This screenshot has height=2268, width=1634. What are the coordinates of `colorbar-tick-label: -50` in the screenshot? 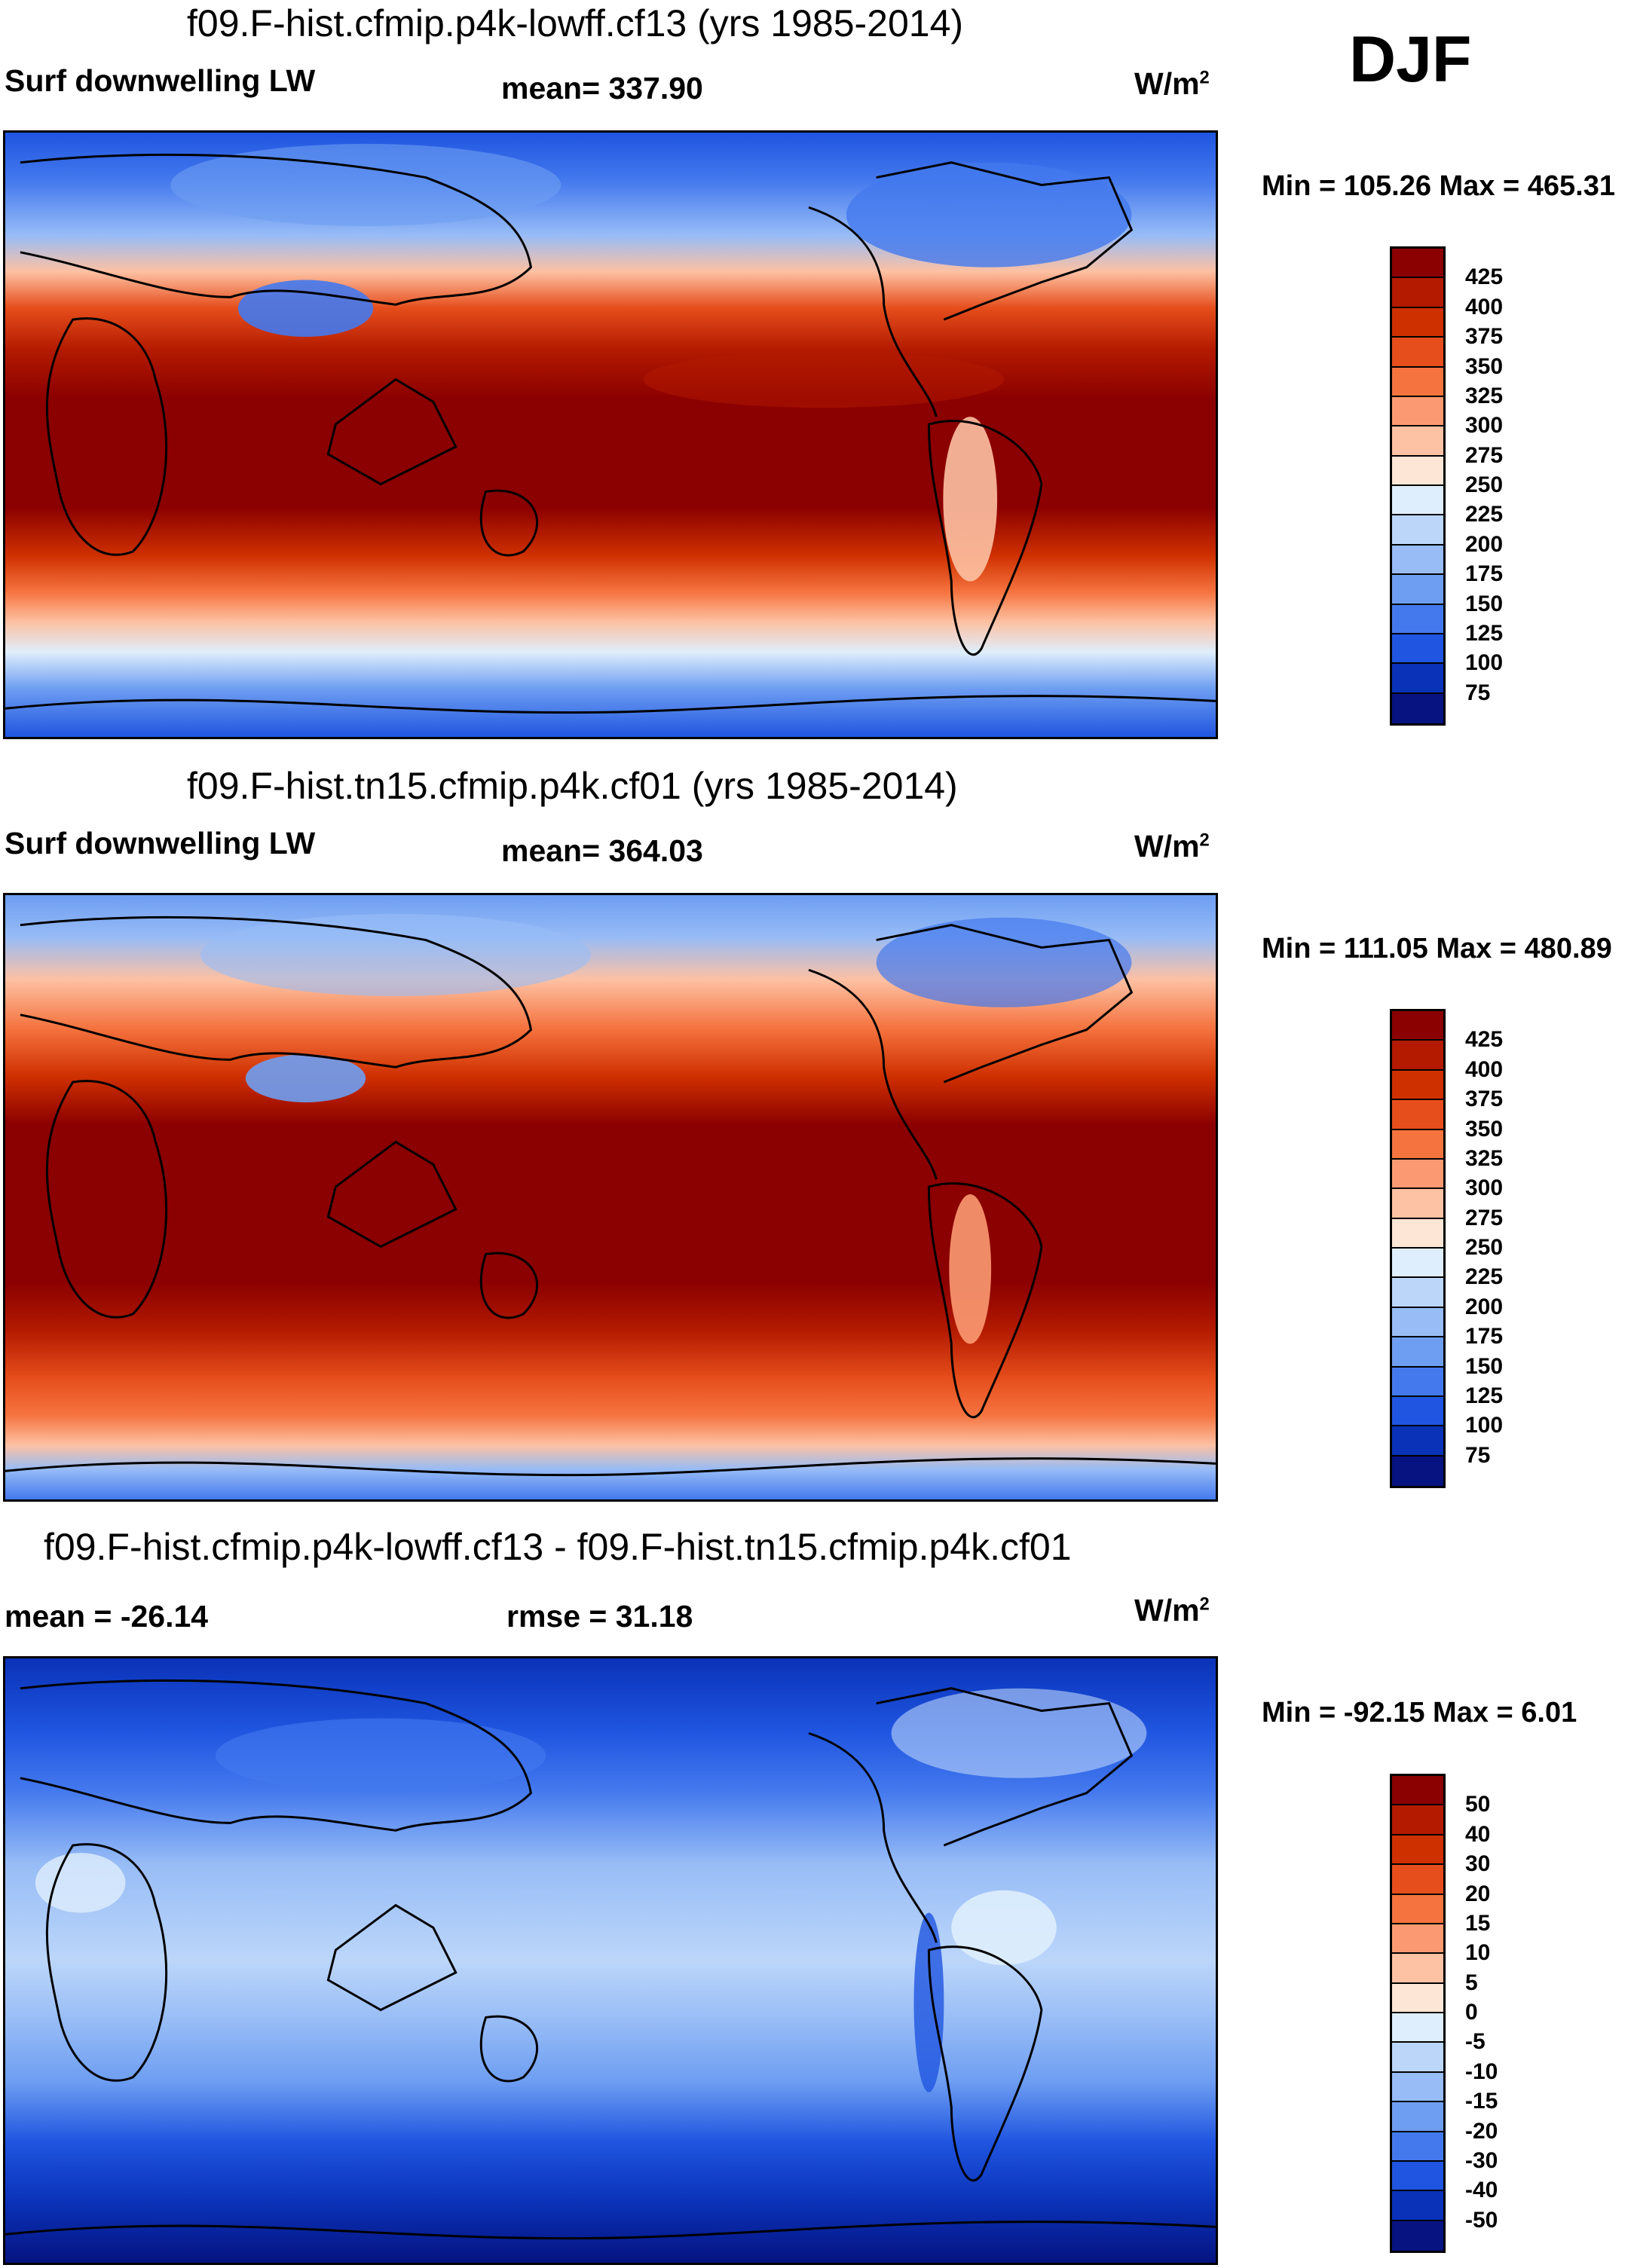 It's located at (1481, 2220).